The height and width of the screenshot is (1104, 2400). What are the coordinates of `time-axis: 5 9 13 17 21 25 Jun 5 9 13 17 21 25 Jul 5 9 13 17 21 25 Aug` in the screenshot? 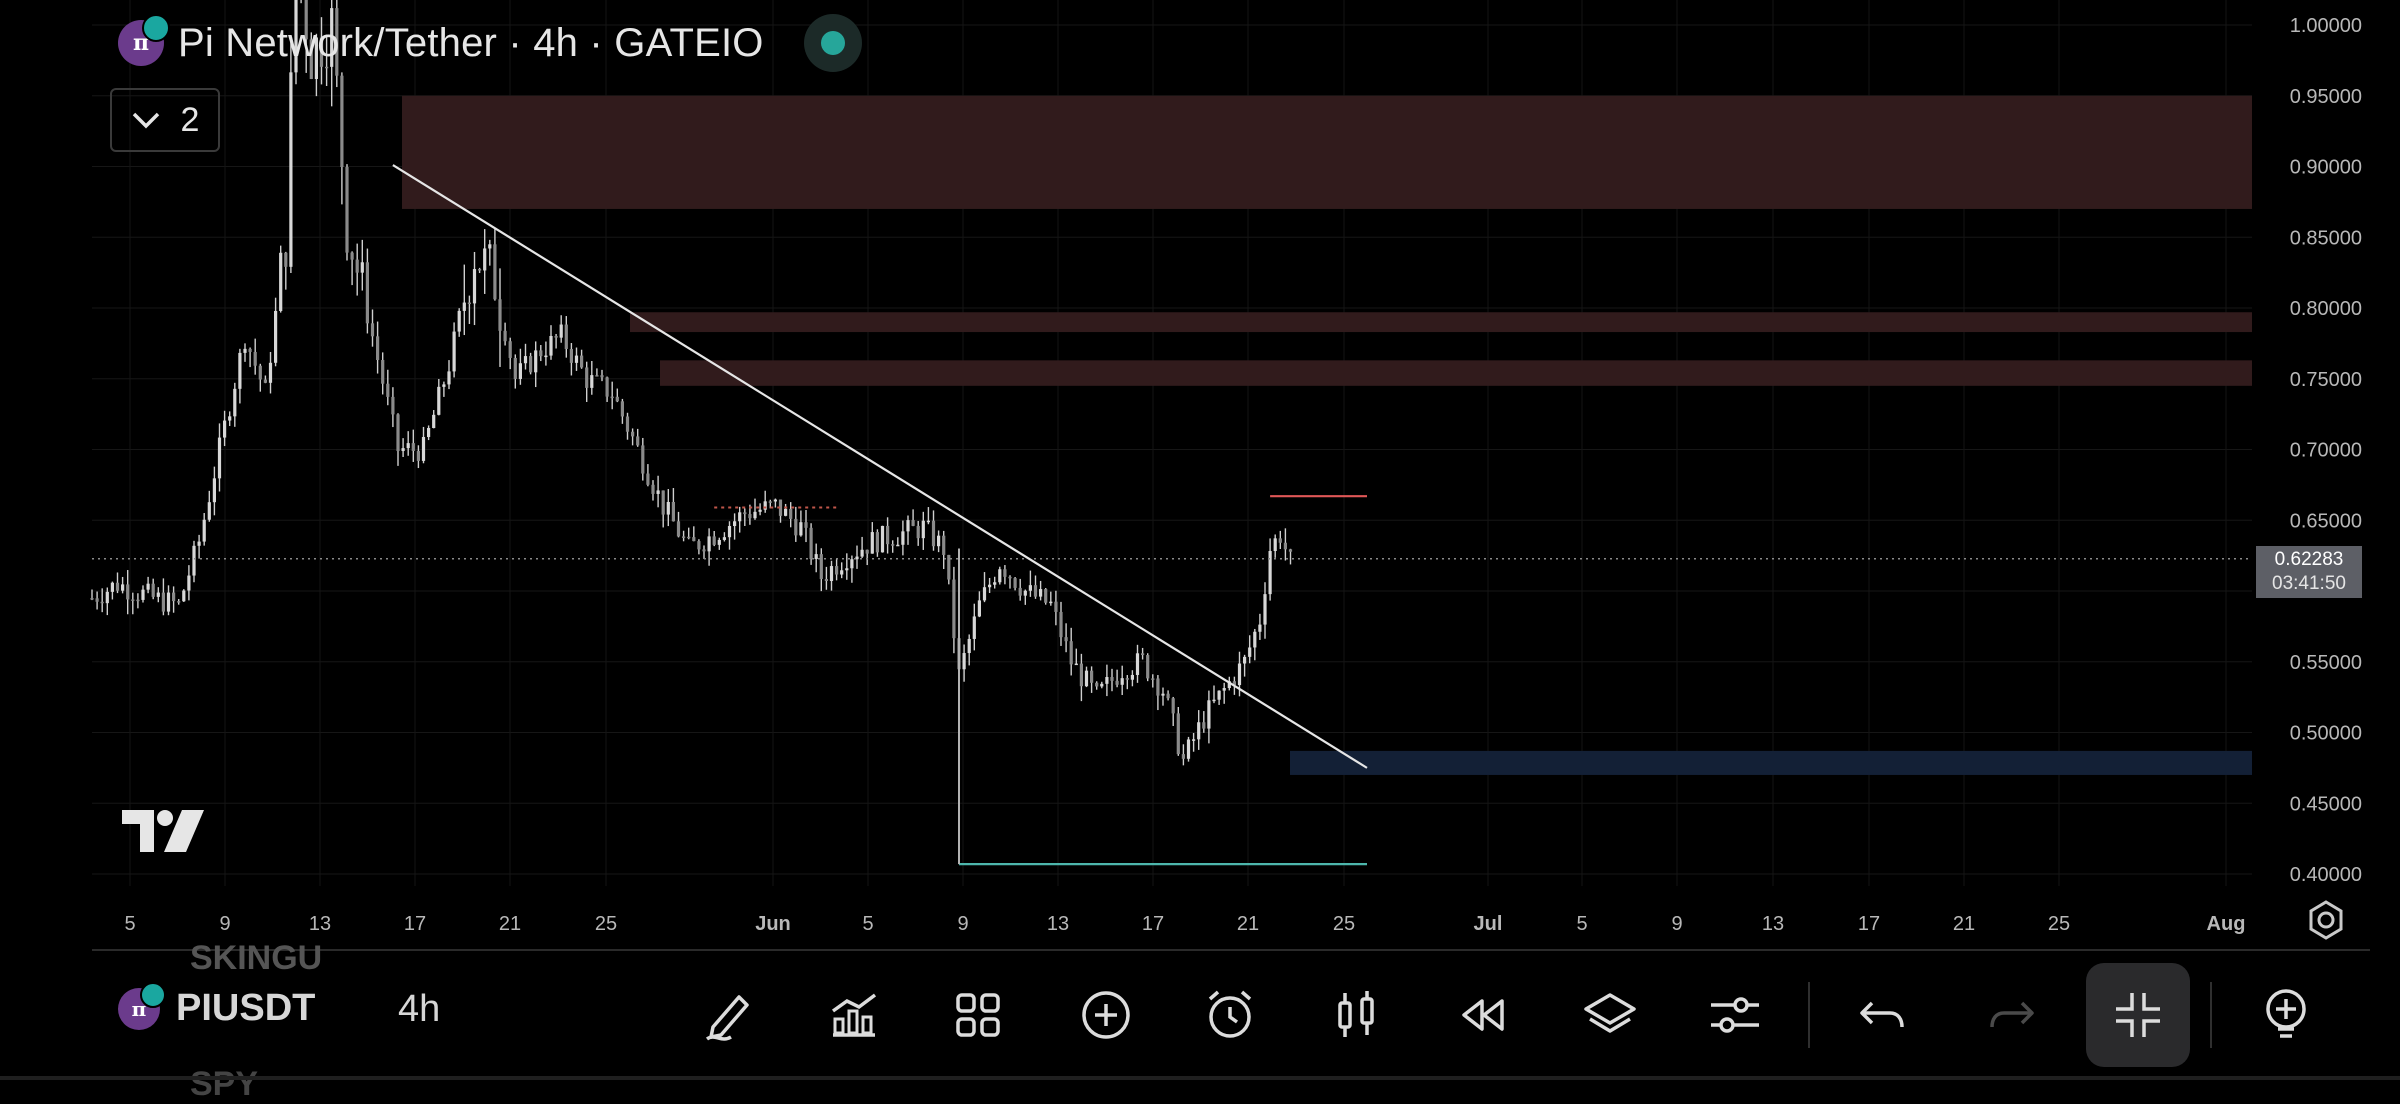 It's located at (1184, 924).